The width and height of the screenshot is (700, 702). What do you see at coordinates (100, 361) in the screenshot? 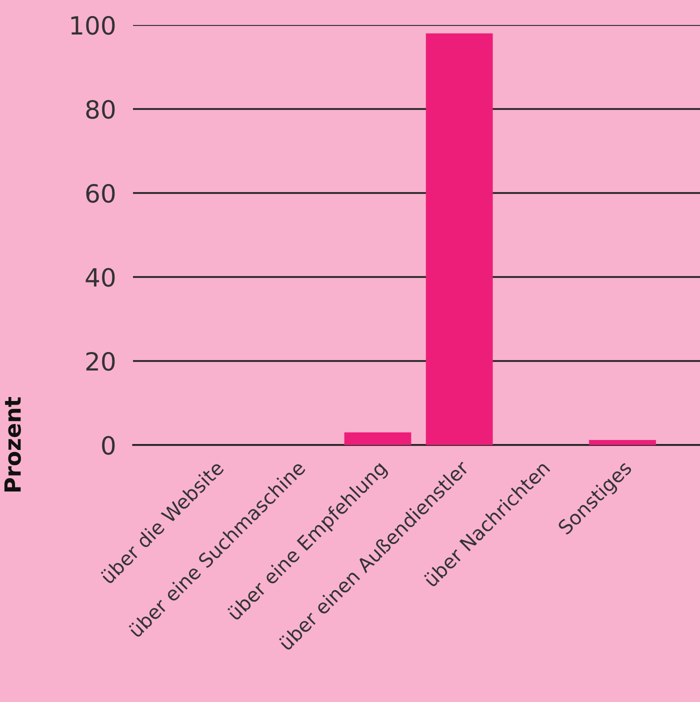
I see `y-tick-label: 20` at bounding box center [100, 361].